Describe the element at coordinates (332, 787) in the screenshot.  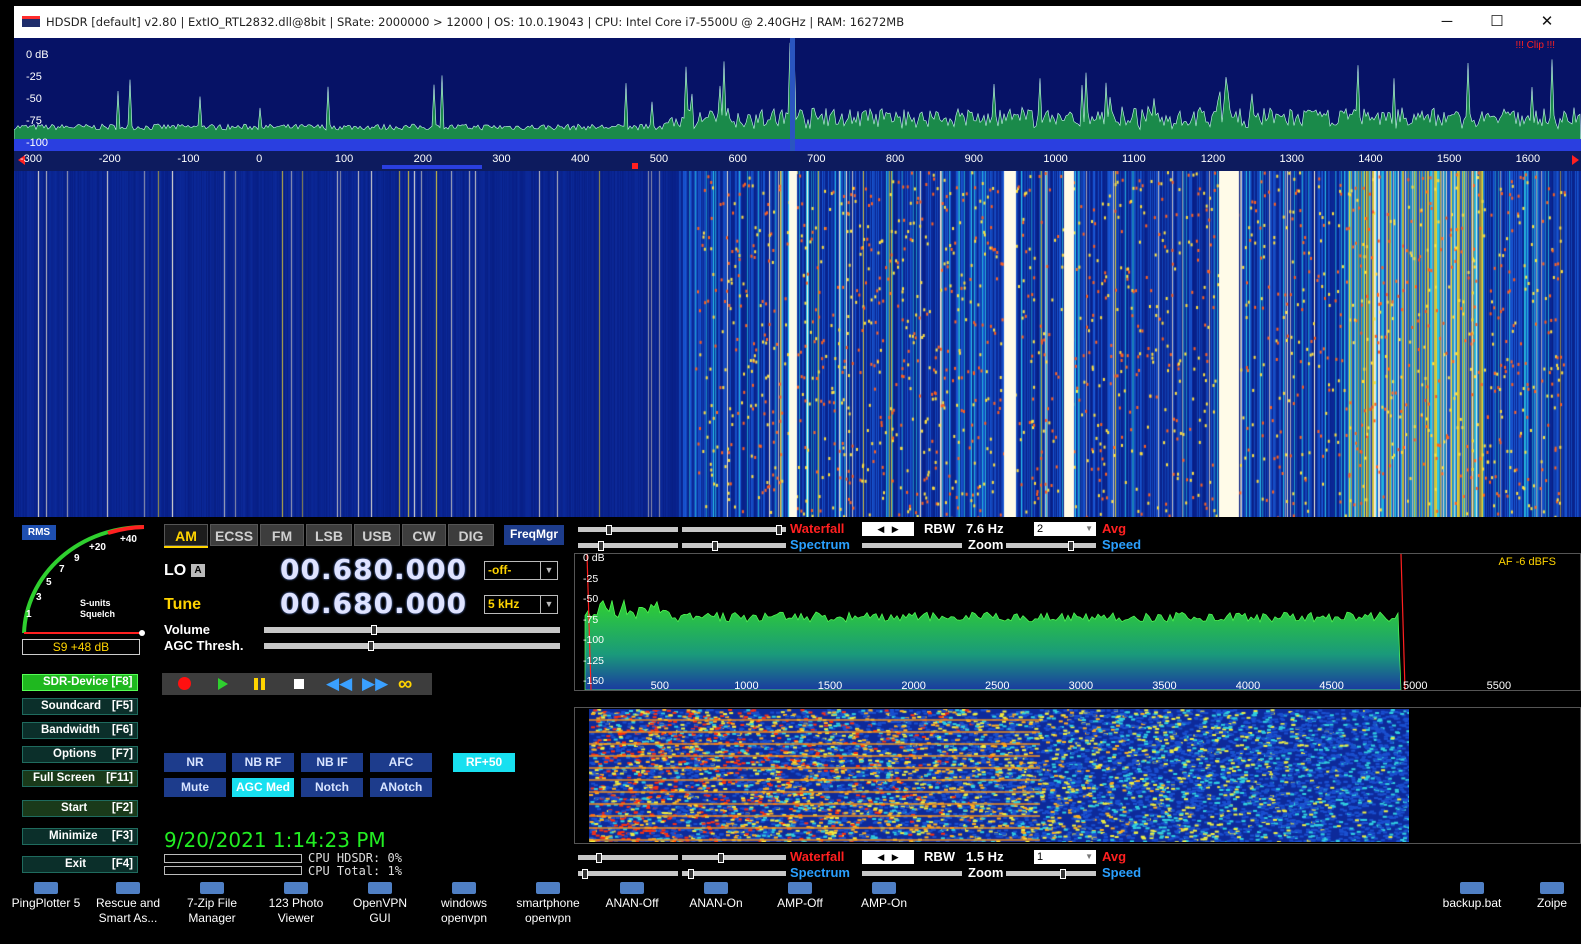
I see `notch-button: Notch` at that location.